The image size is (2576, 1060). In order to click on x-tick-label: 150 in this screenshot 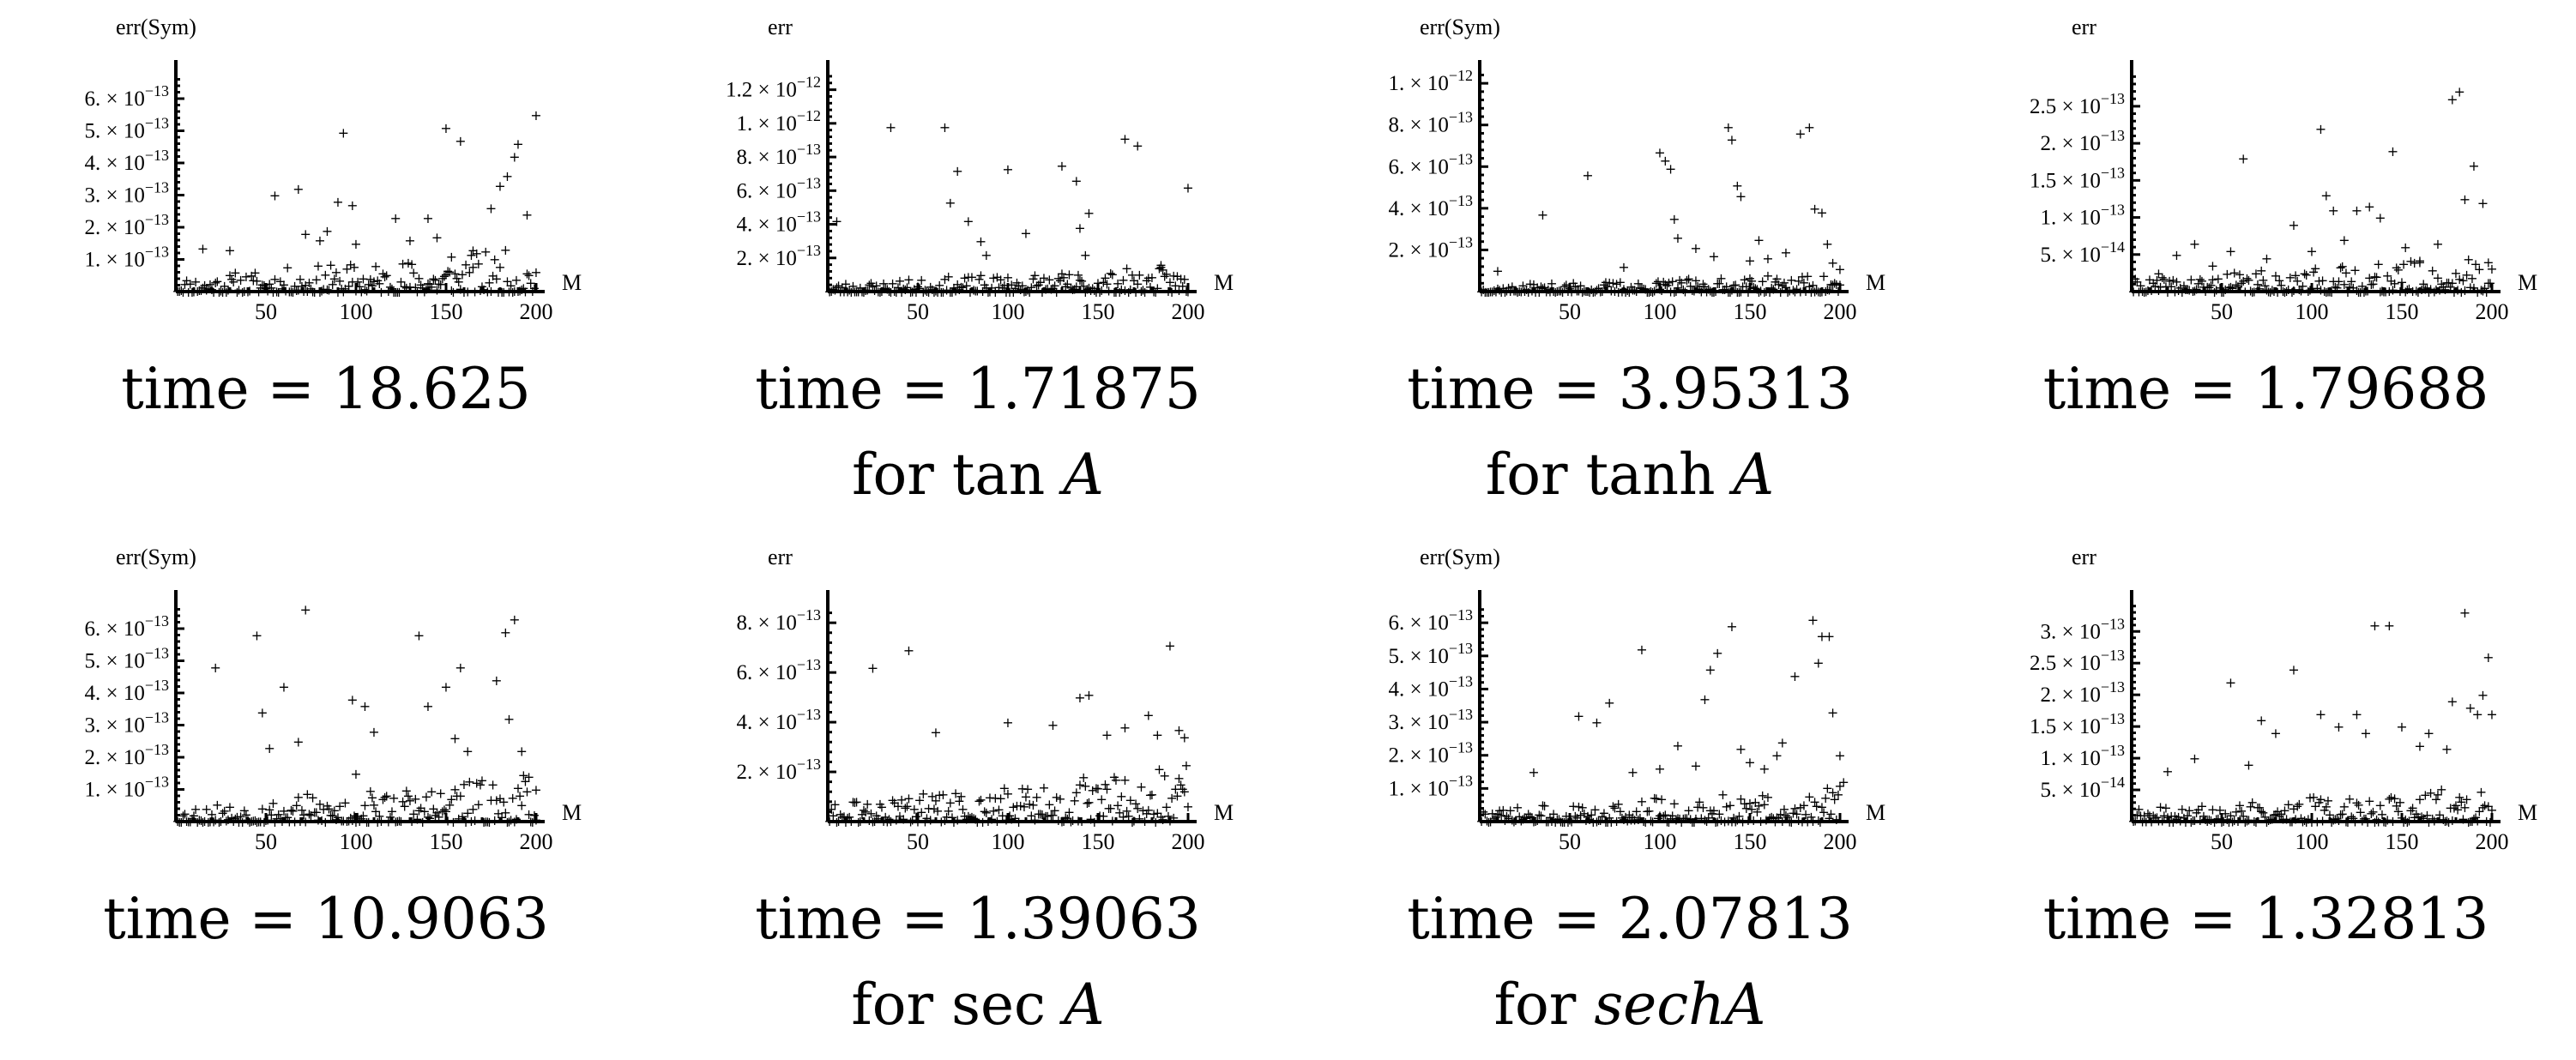, I will do `click(1098, 841)`.